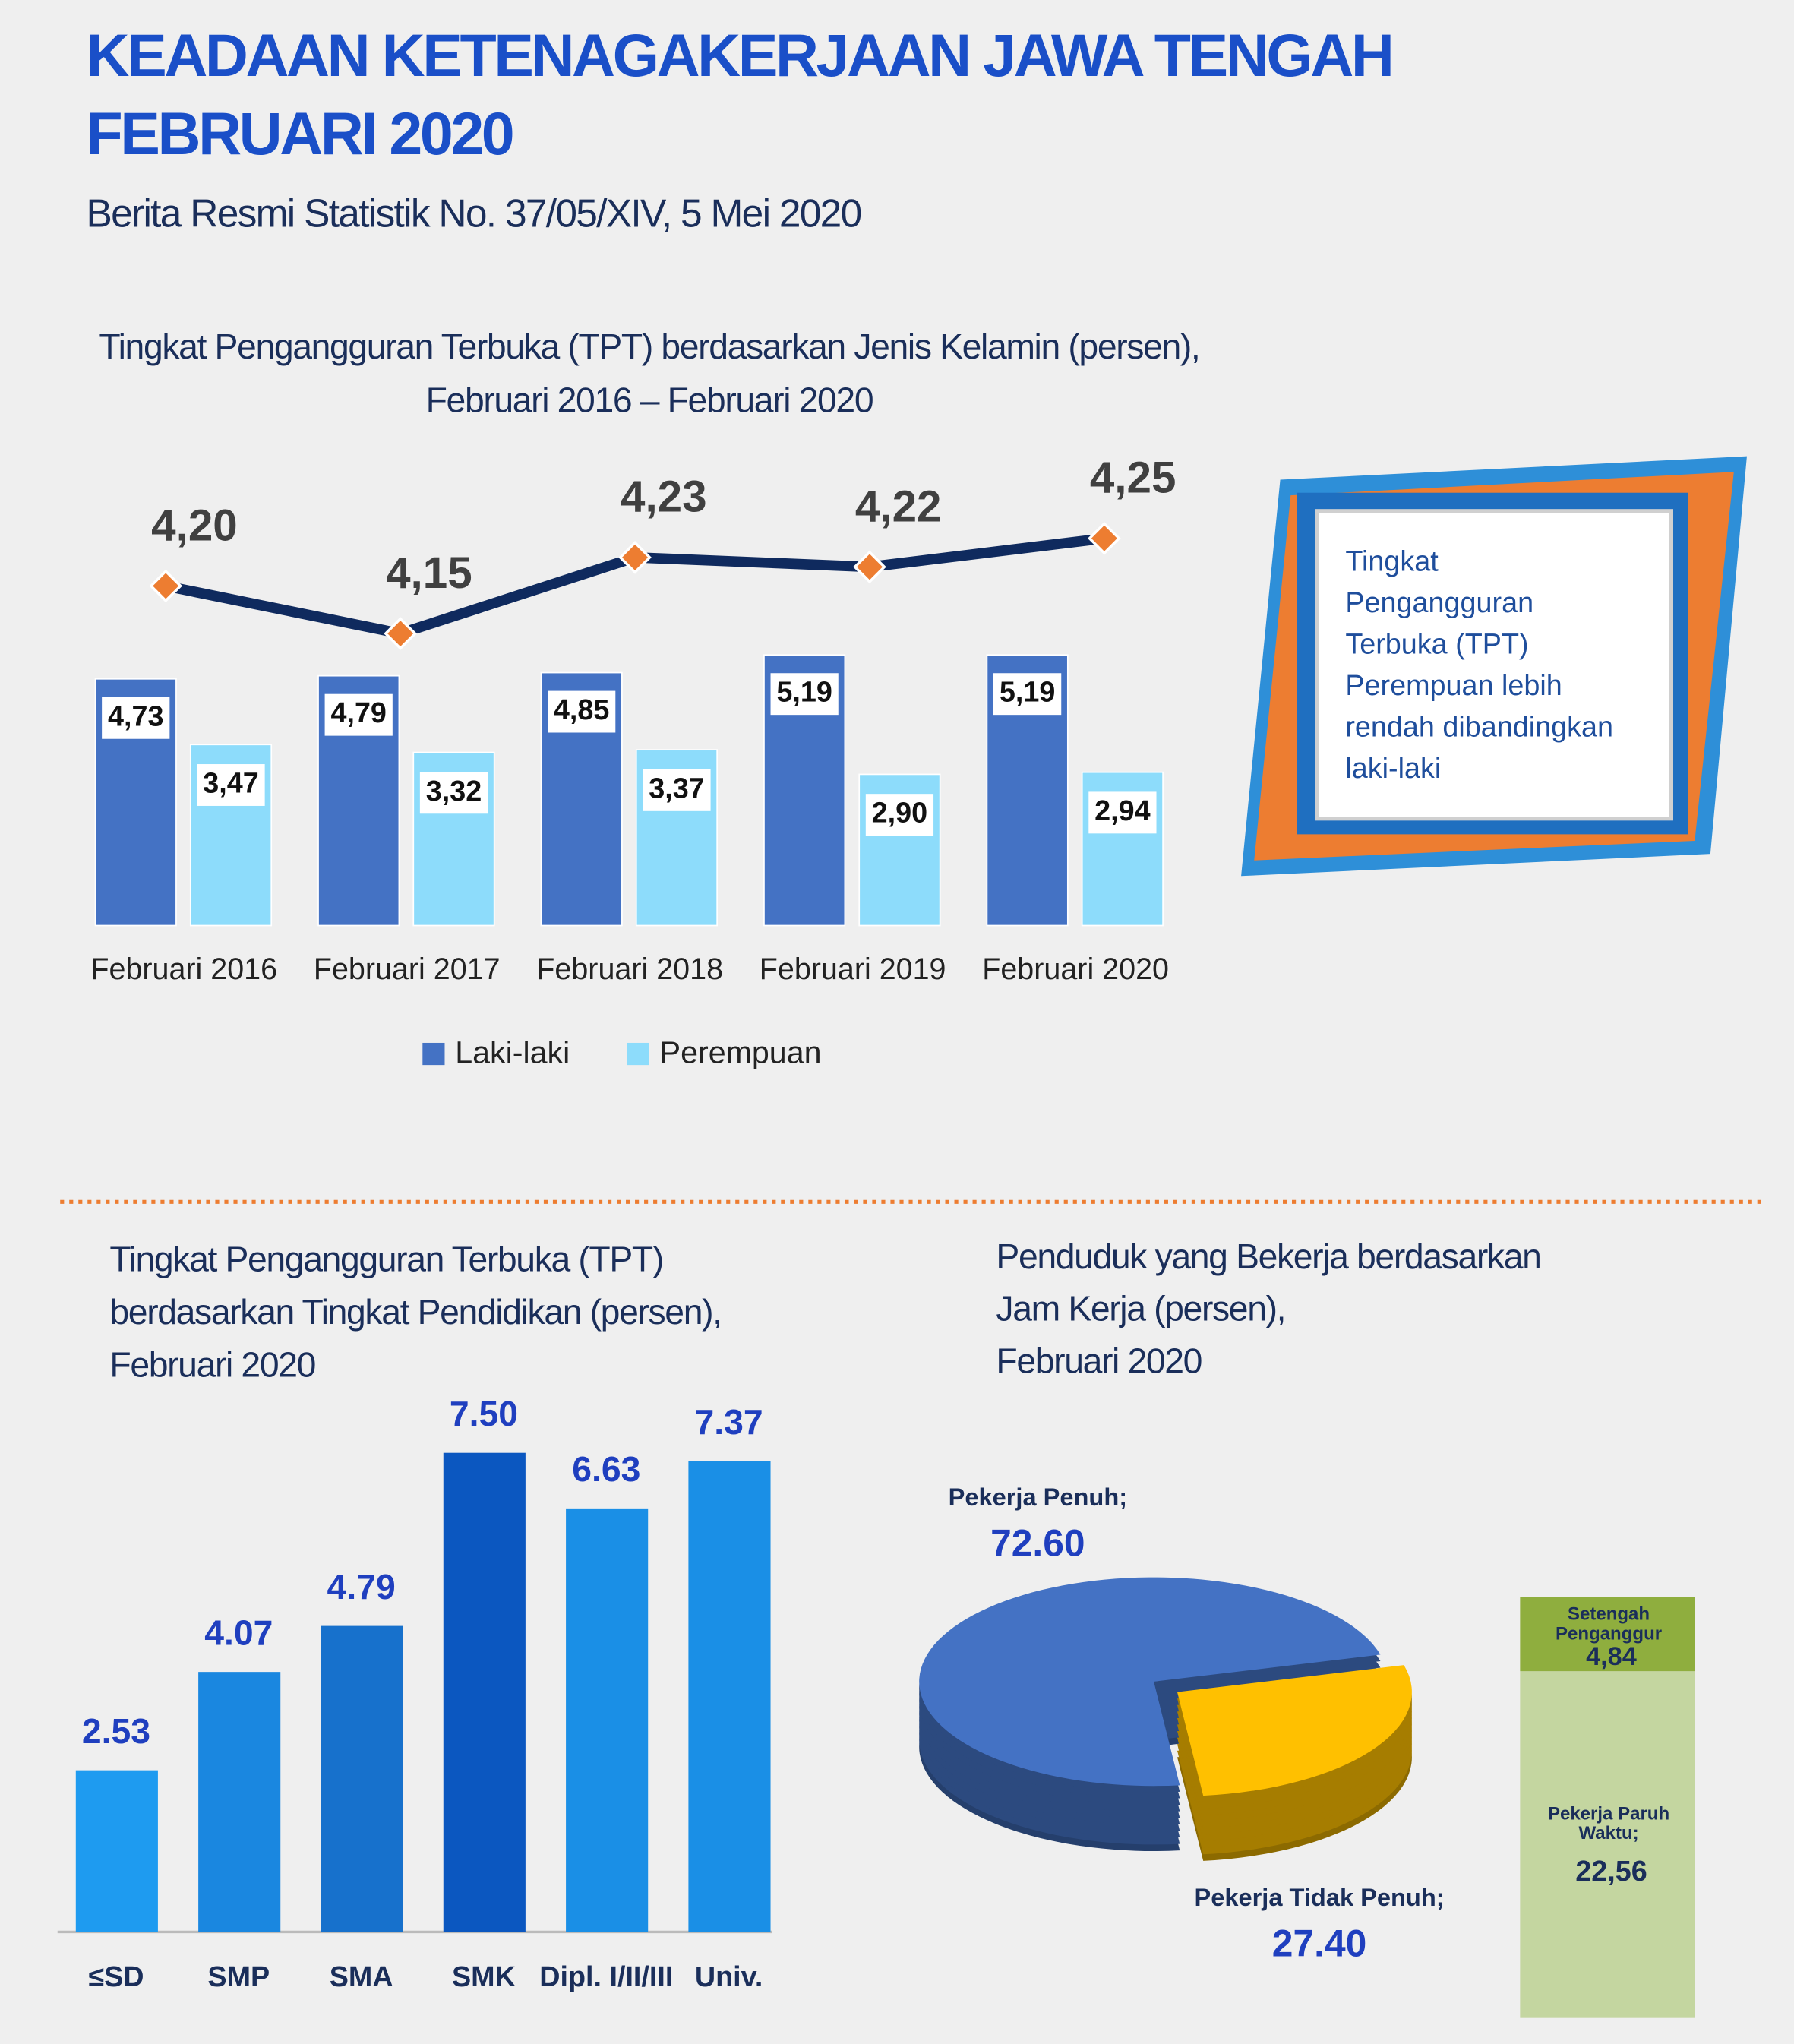 The width and height of the screenshot is (1794, 2044). Describe the element at coordinates (1608, 1833) in the screenshot. I see `breakdown-label: Waktu;` at that location.